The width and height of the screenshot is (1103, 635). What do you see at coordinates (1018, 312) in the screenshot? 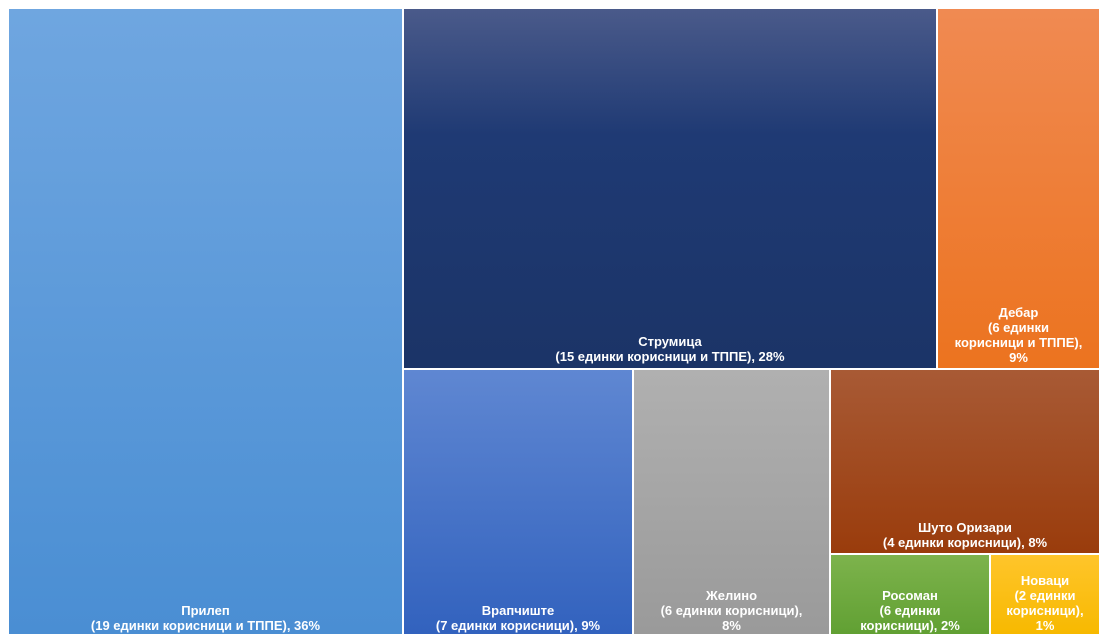
I see `tile-name-debar: Дебар` at bounding box center [1018, 312].